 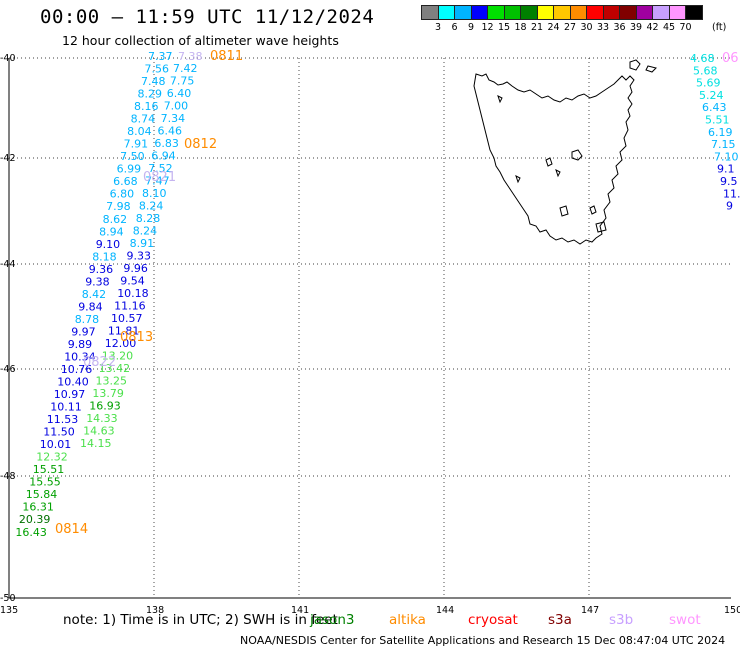 What do you see at coordinates (332, 620) in the screenshot?
I see `satellite-legend-jason3: jason3` at bounding box center [332, 620].